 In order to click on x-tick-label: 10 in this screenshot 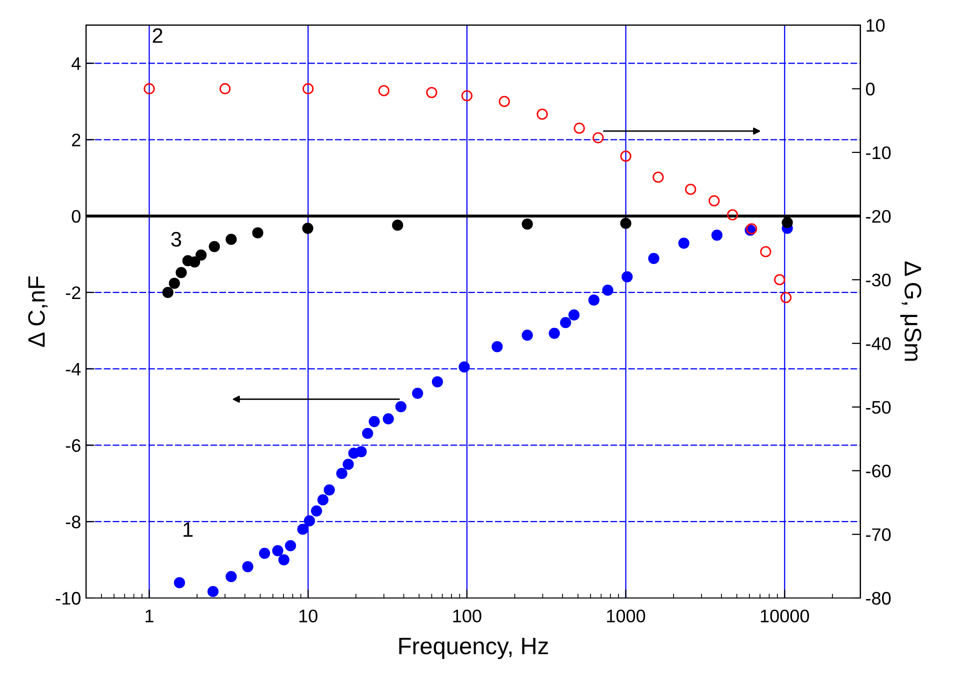, I will do `click(308, 616)`.